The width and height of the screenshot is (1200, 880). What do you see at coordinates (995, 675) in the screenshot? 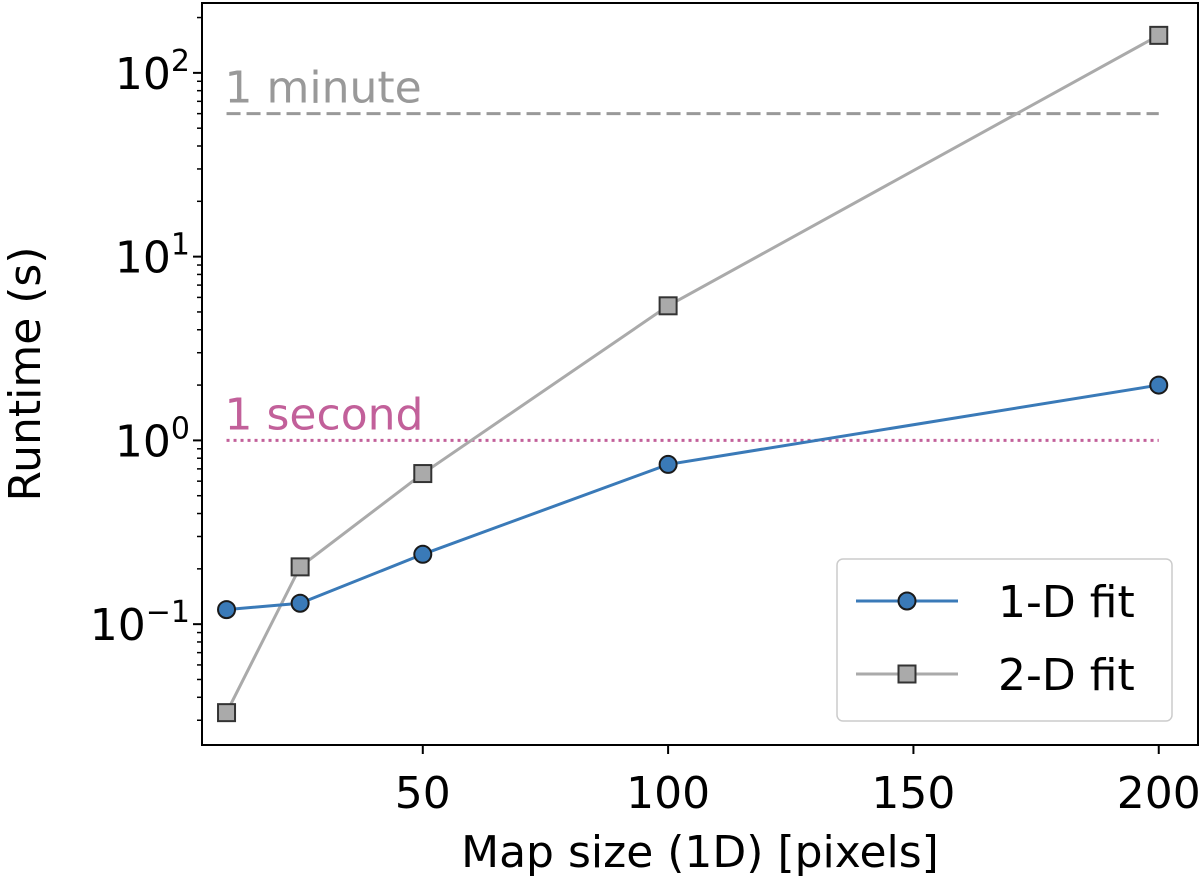
I see `legend-item: 2-D fit` at bounding box center [995, 675].